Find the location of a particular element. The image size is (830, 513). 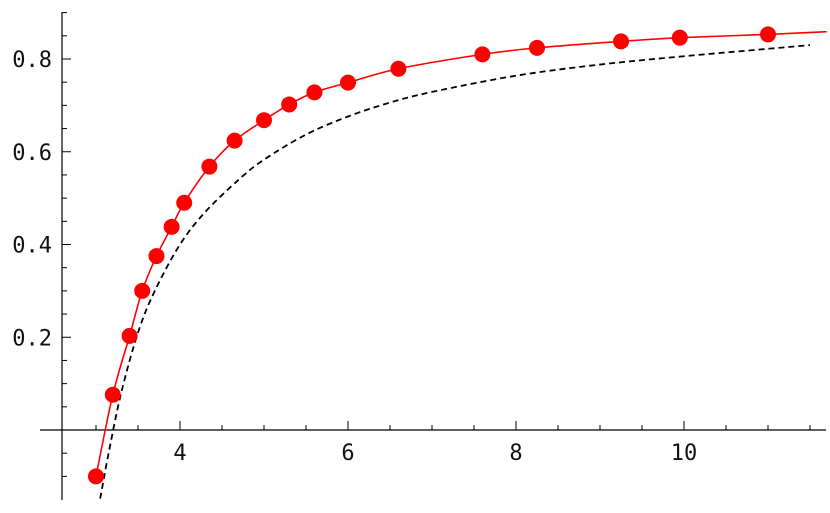

x-tick-label: 10 is located at coordinates (684, 453).